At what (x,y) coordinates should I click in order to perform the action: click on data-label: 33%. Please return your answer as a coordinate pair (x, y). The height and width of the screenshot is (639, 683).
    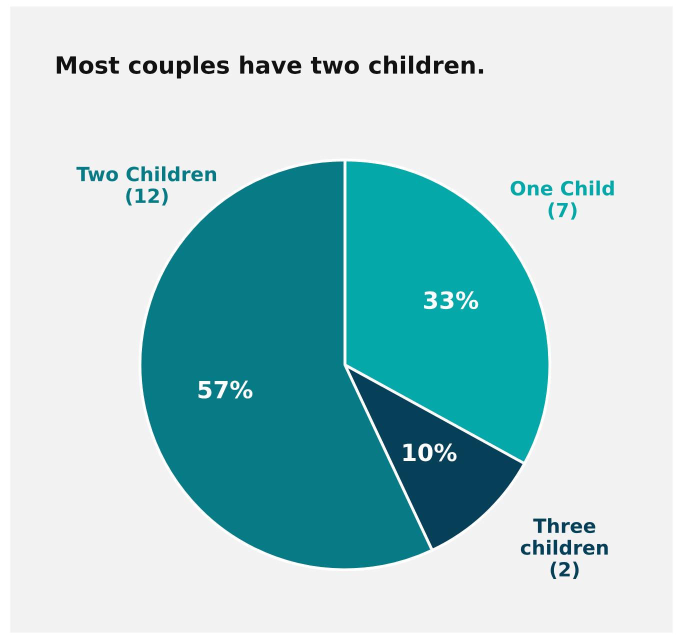
    Looking at the image, I should click on (451, 300).